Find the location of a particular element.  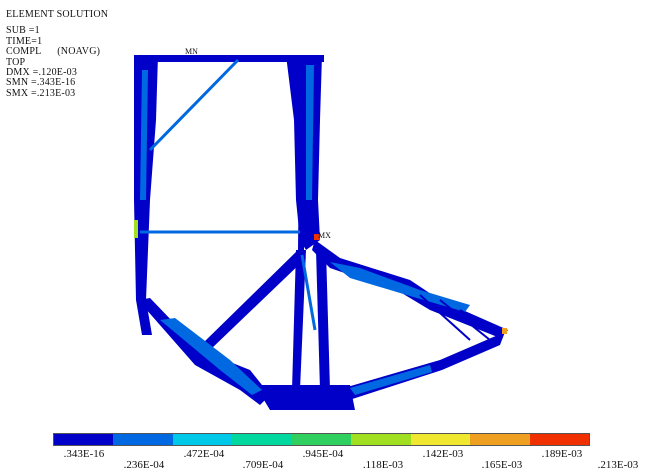

legend-tick-top-3: .945E-04 is located at coordinates (323, 454).